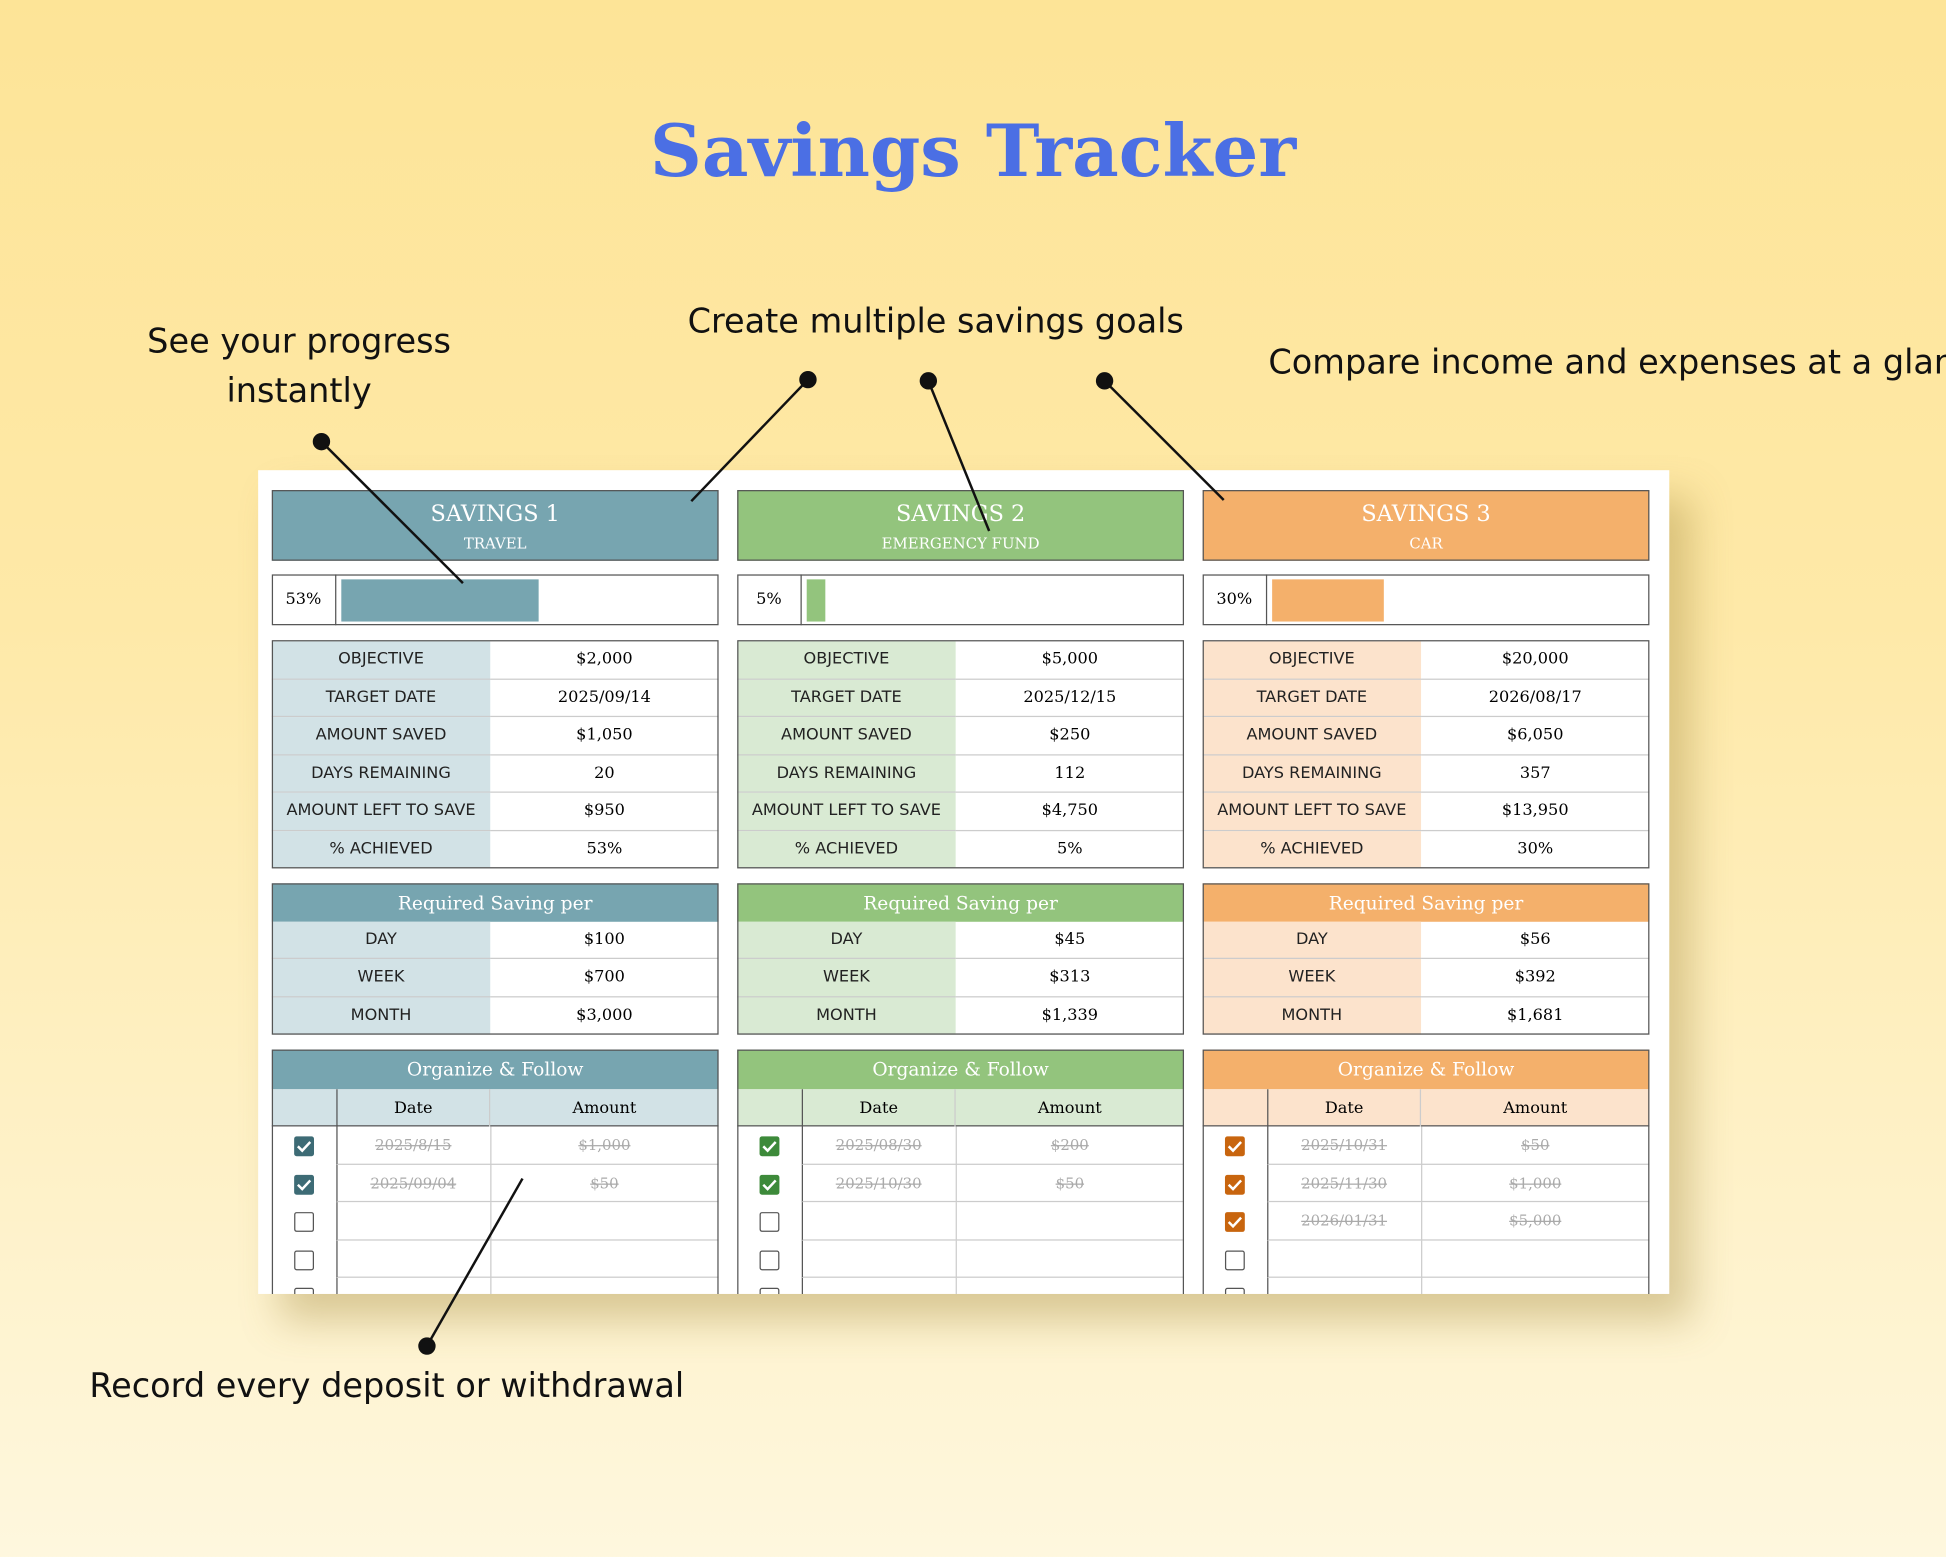  Describe the element at coordinates (1070, 978) in the screenshot. I see `row-value: $313` at that location.